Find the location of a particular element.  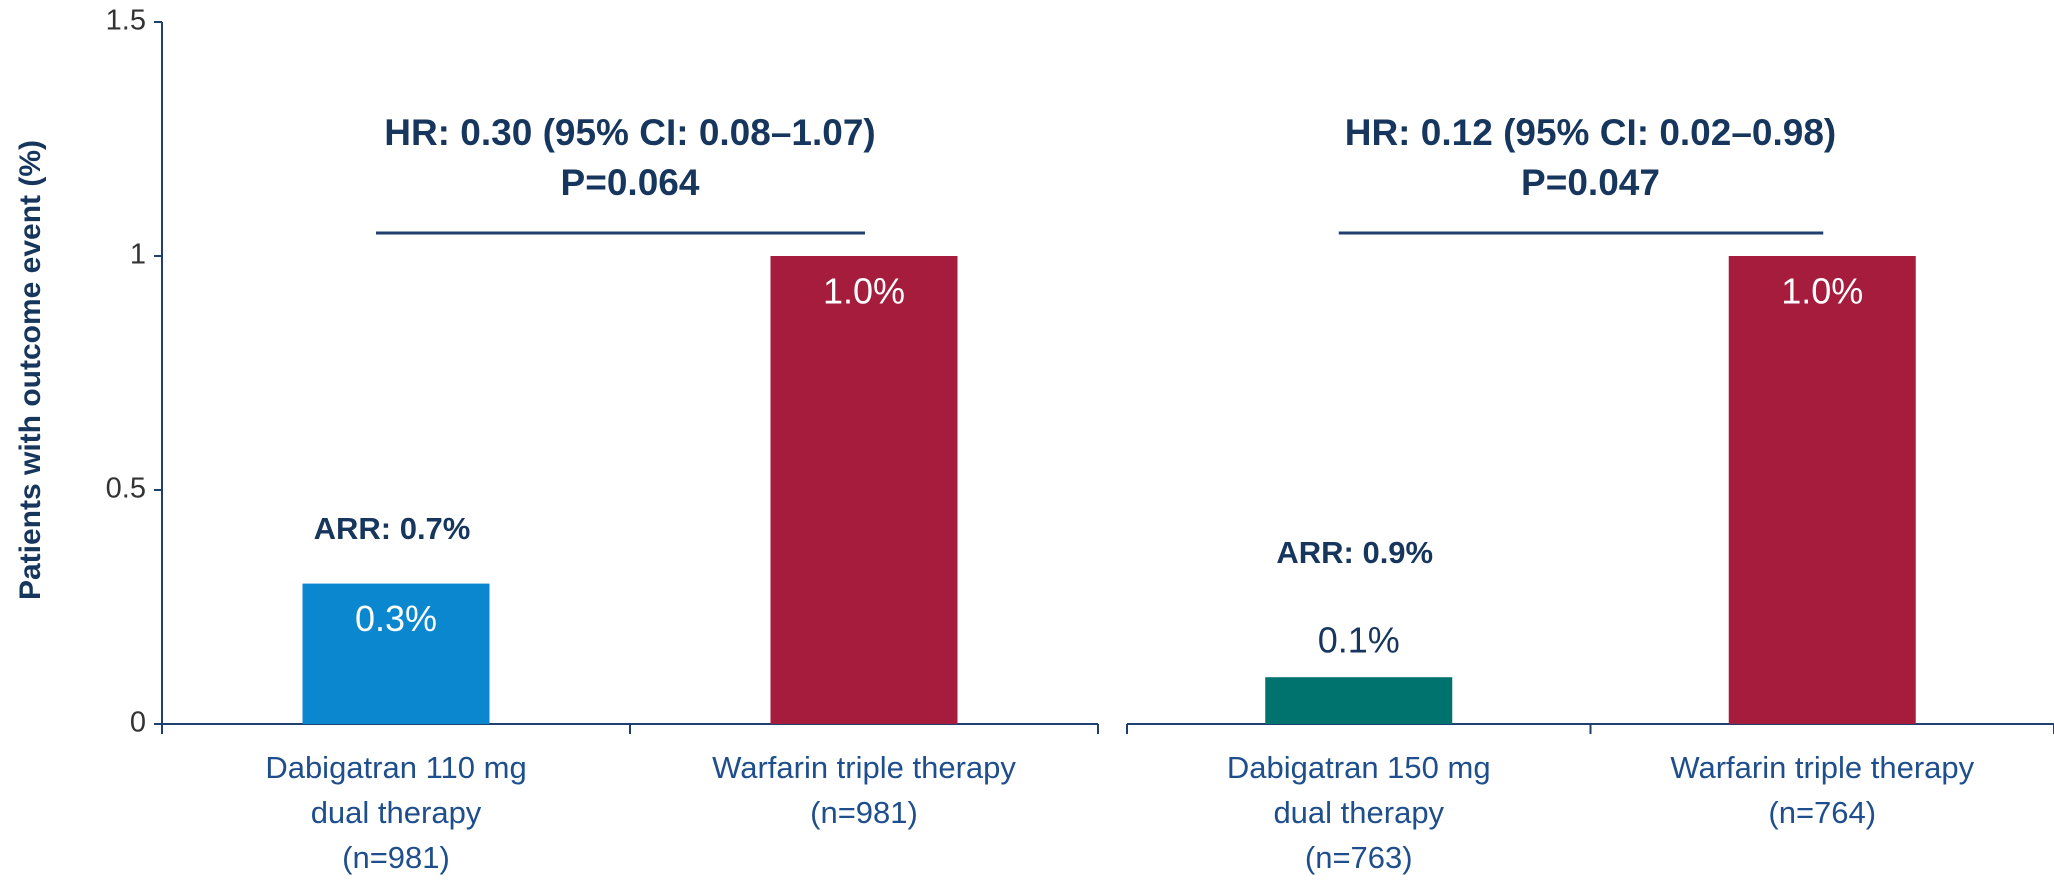

x-tick-label: (n=763) is located at coordinates (1359, 857).